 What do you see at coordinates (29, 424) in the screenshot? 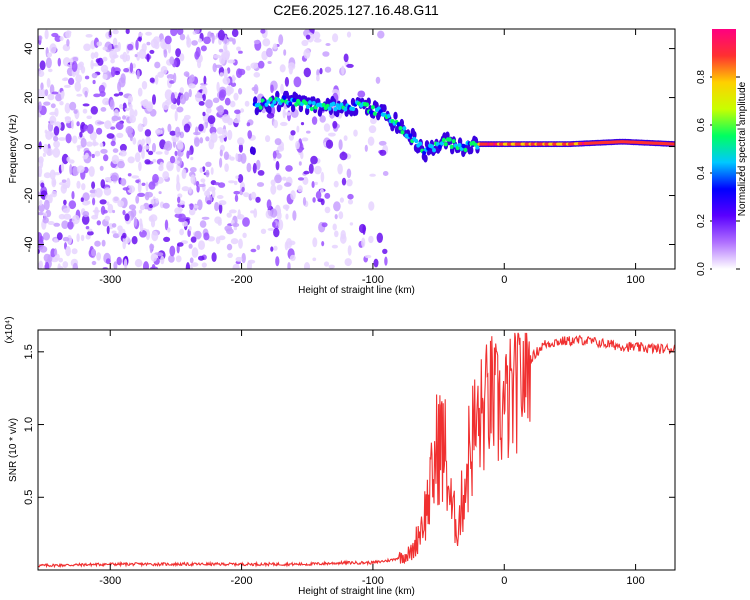
I see `y-tick-label: 1.0` at bounding box center [29, 424].